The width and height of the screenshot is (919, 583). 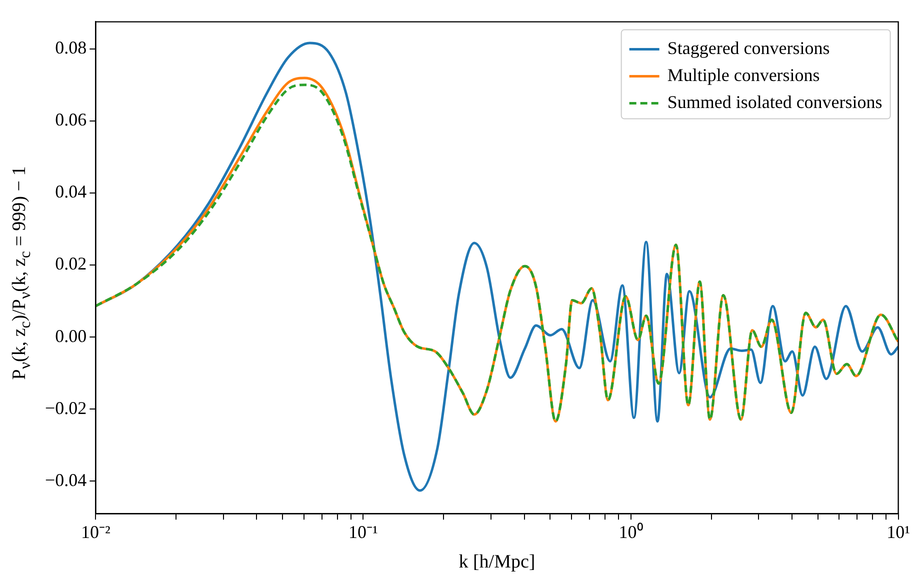 What do you see at coordinates (65, 480) in the screenshot?
I see `y-tick-label: −0.04` at bounding box center [65, 480].